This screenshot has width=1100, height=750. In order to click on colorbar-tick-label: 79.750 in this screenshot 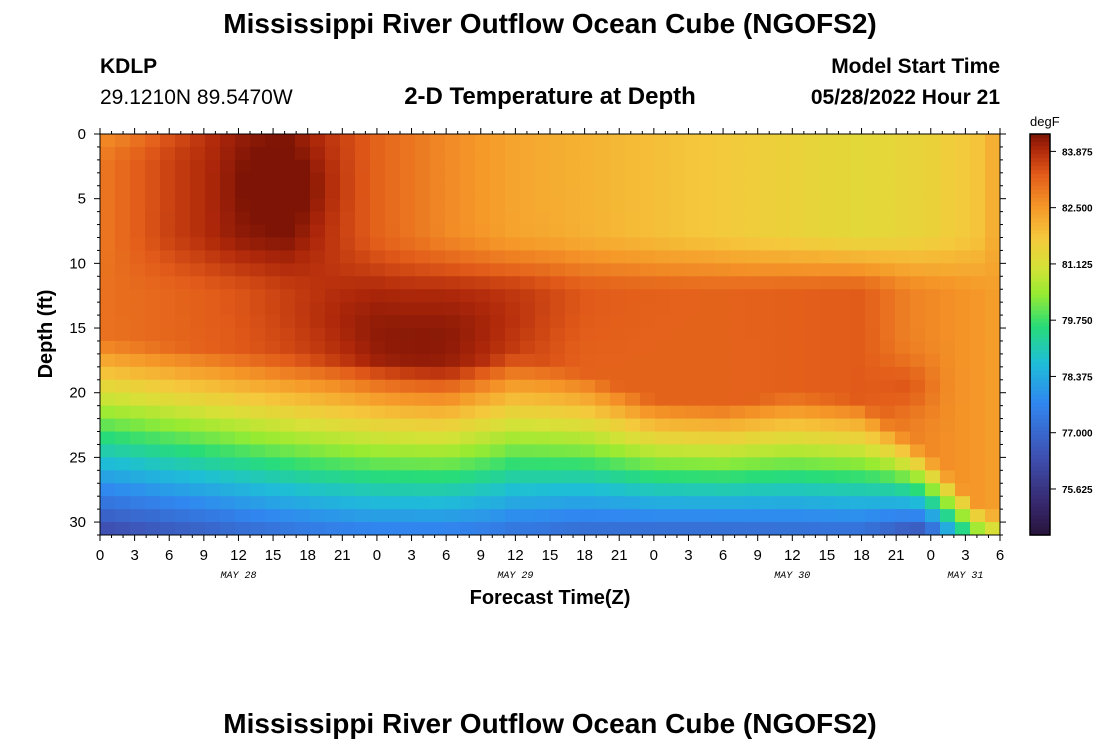, I will do `click(1077, 321)`.